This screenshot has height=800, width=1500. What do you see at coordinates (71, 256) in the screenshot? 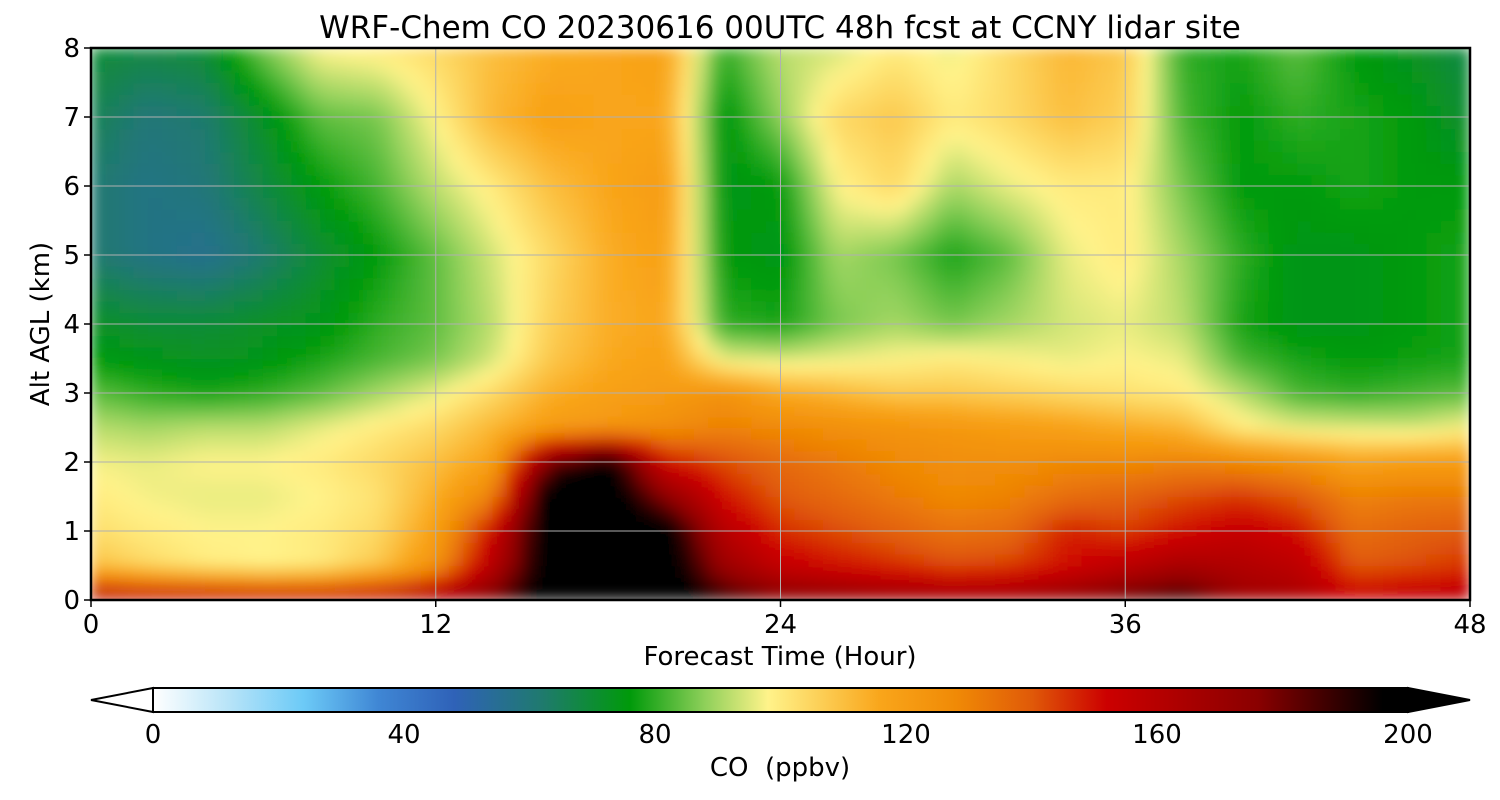
I see `y-tick-label: 5` at bounding box center [71, 256].